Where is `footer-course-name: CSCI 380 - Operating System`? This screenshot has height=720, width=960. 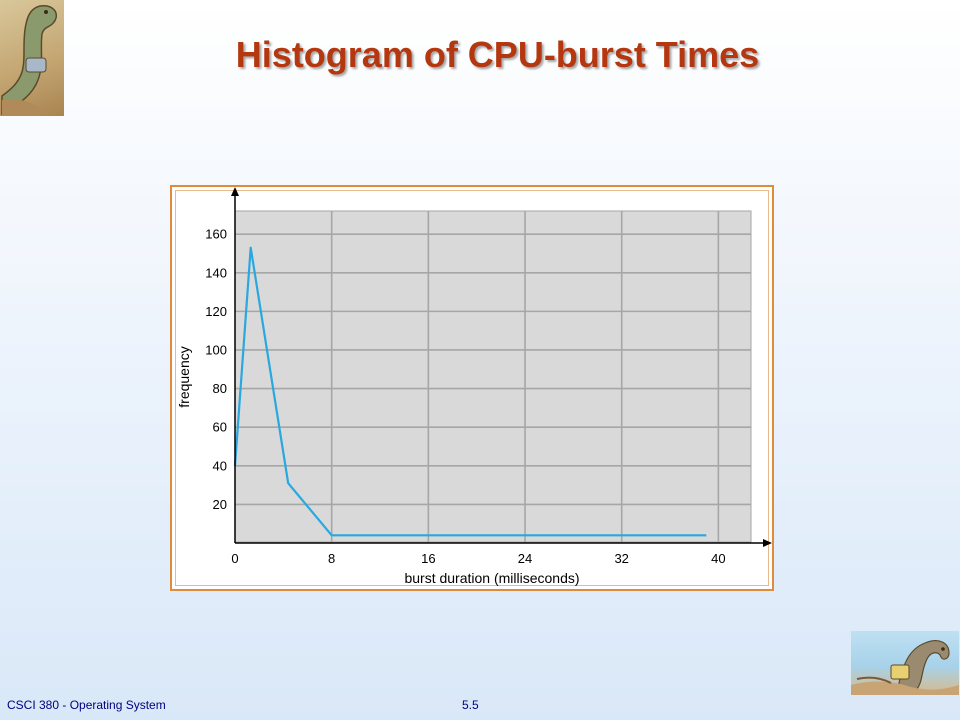 footer-course-name: CSCI 380 - Operating System is located at coordinates (86, 705).